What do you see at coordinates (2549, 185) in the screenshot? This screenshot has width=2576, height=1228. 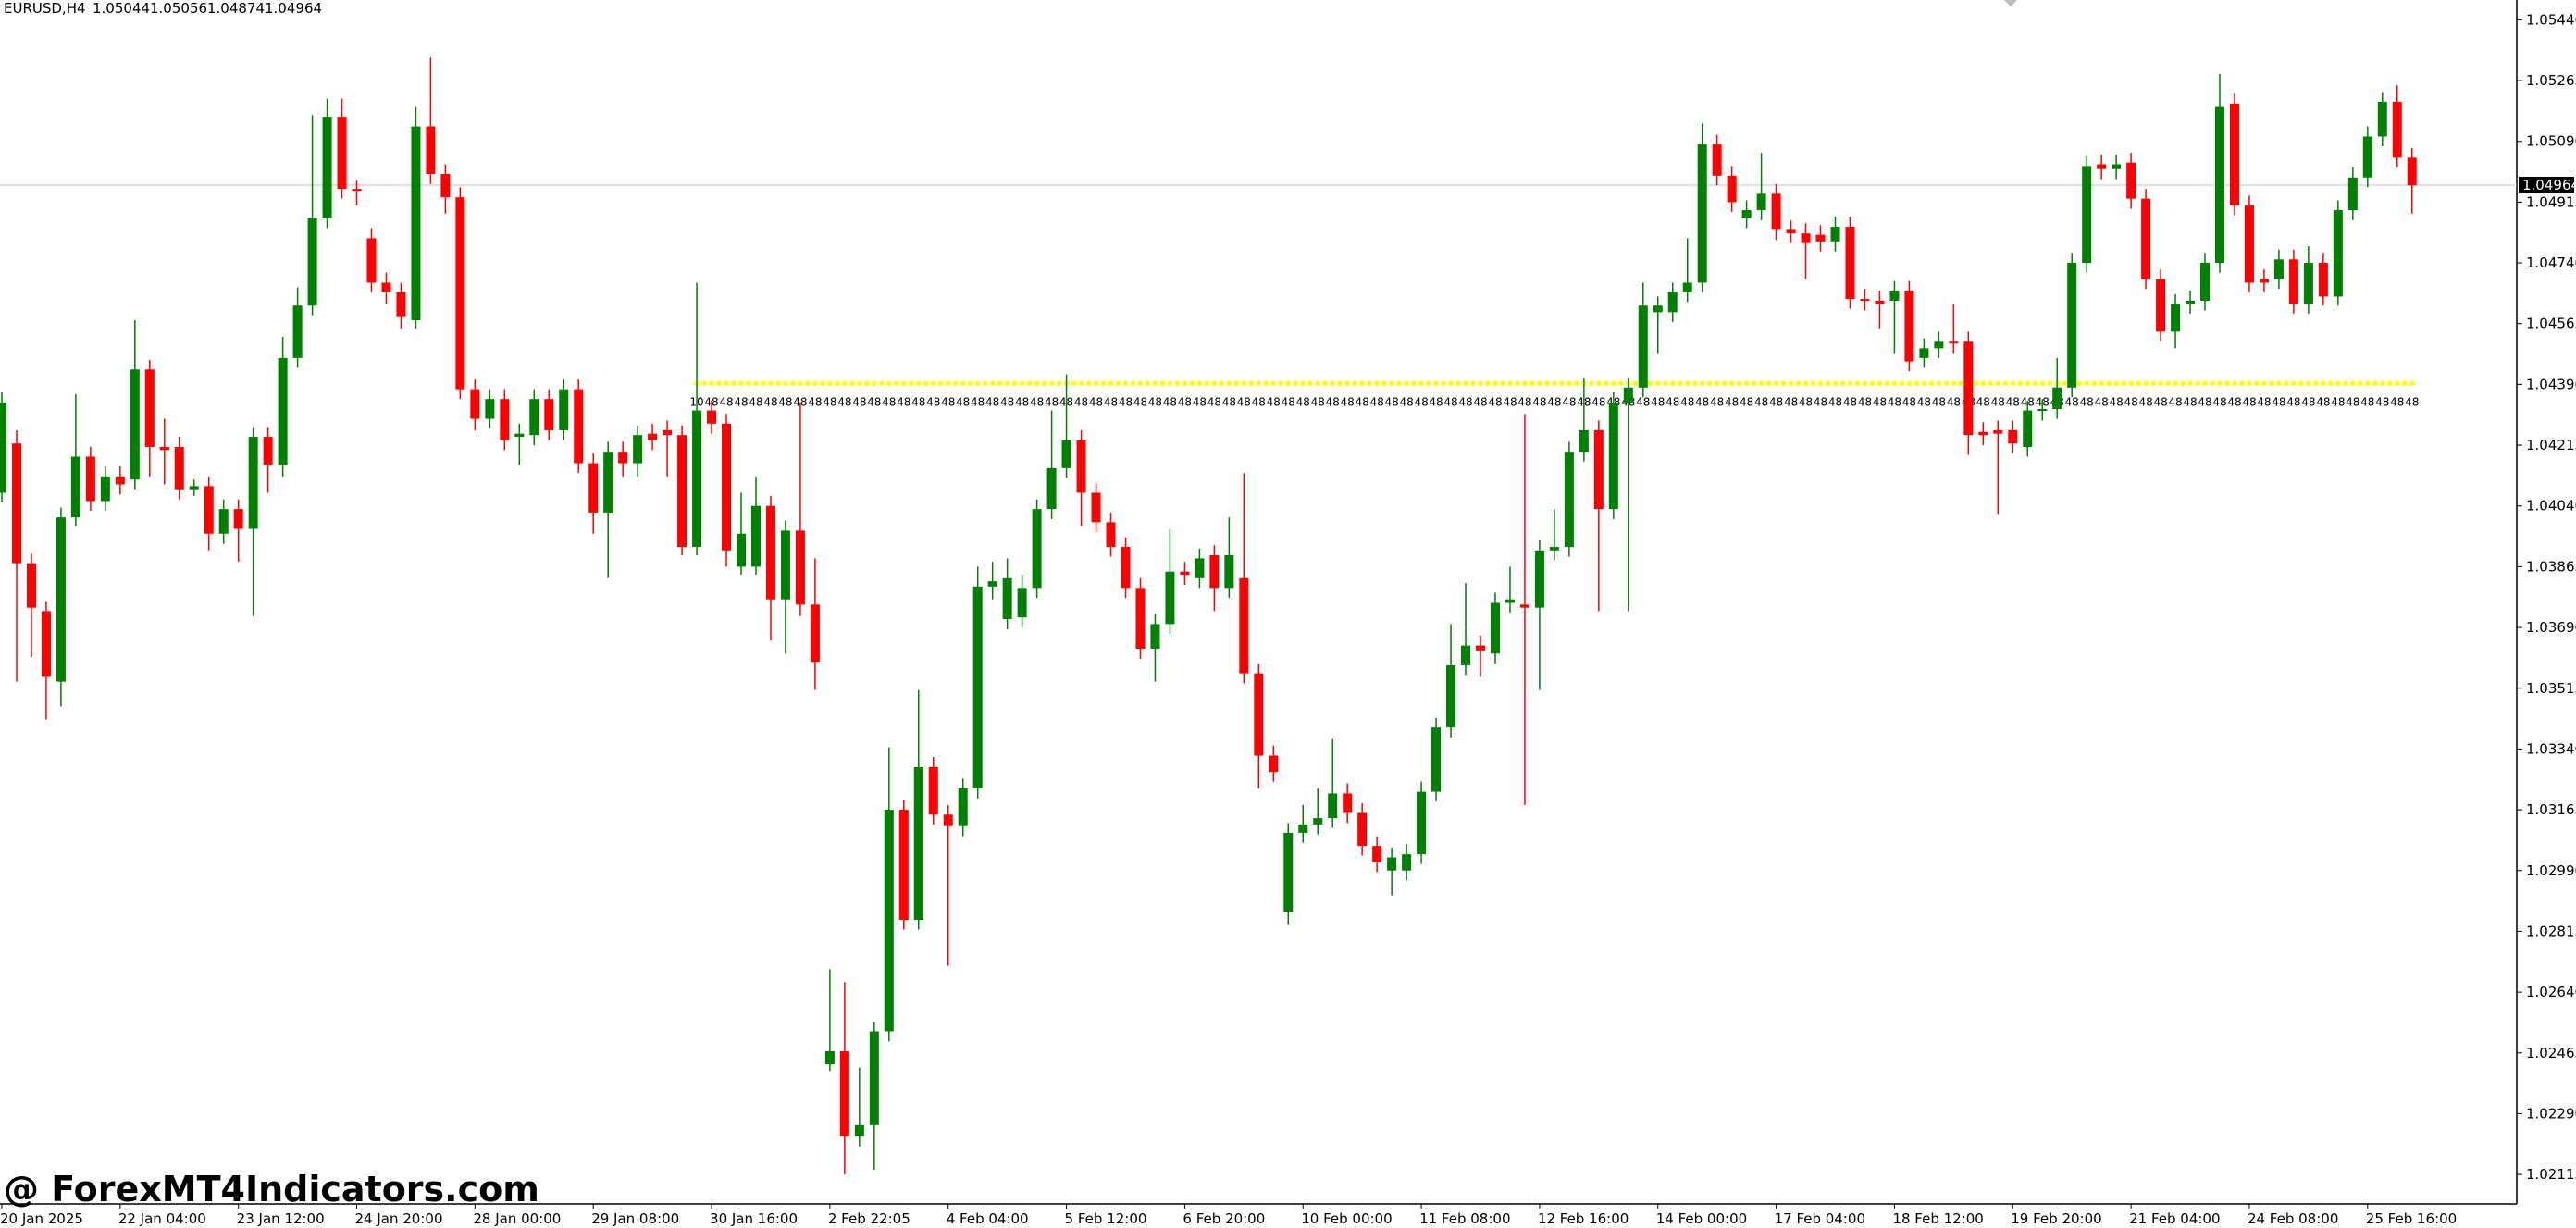 I see `current-price-label: 1.04964` at bounding box center [2549, 185].